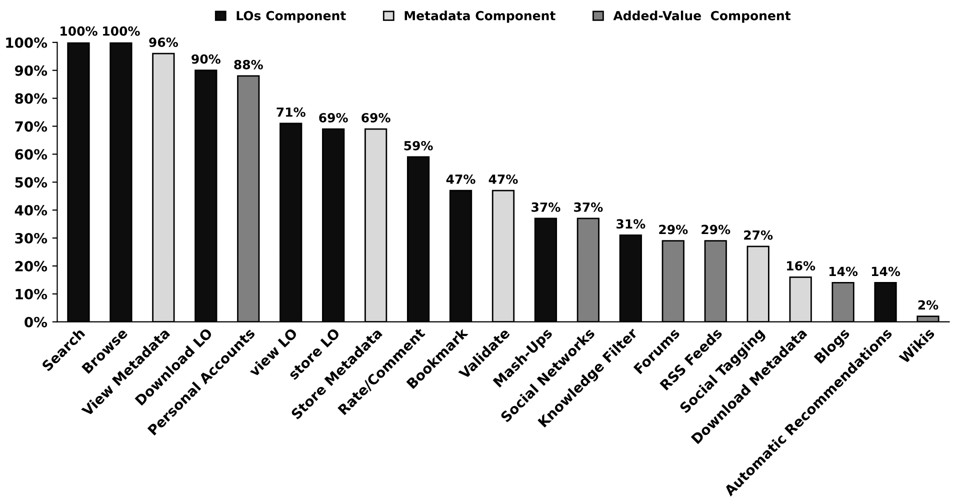 This screenshot has width=954, height=499. What do you see at coordinates (31, 266) in the screenshot?
I see `y-tick-label: 20%` at bounding box center [31, 266].